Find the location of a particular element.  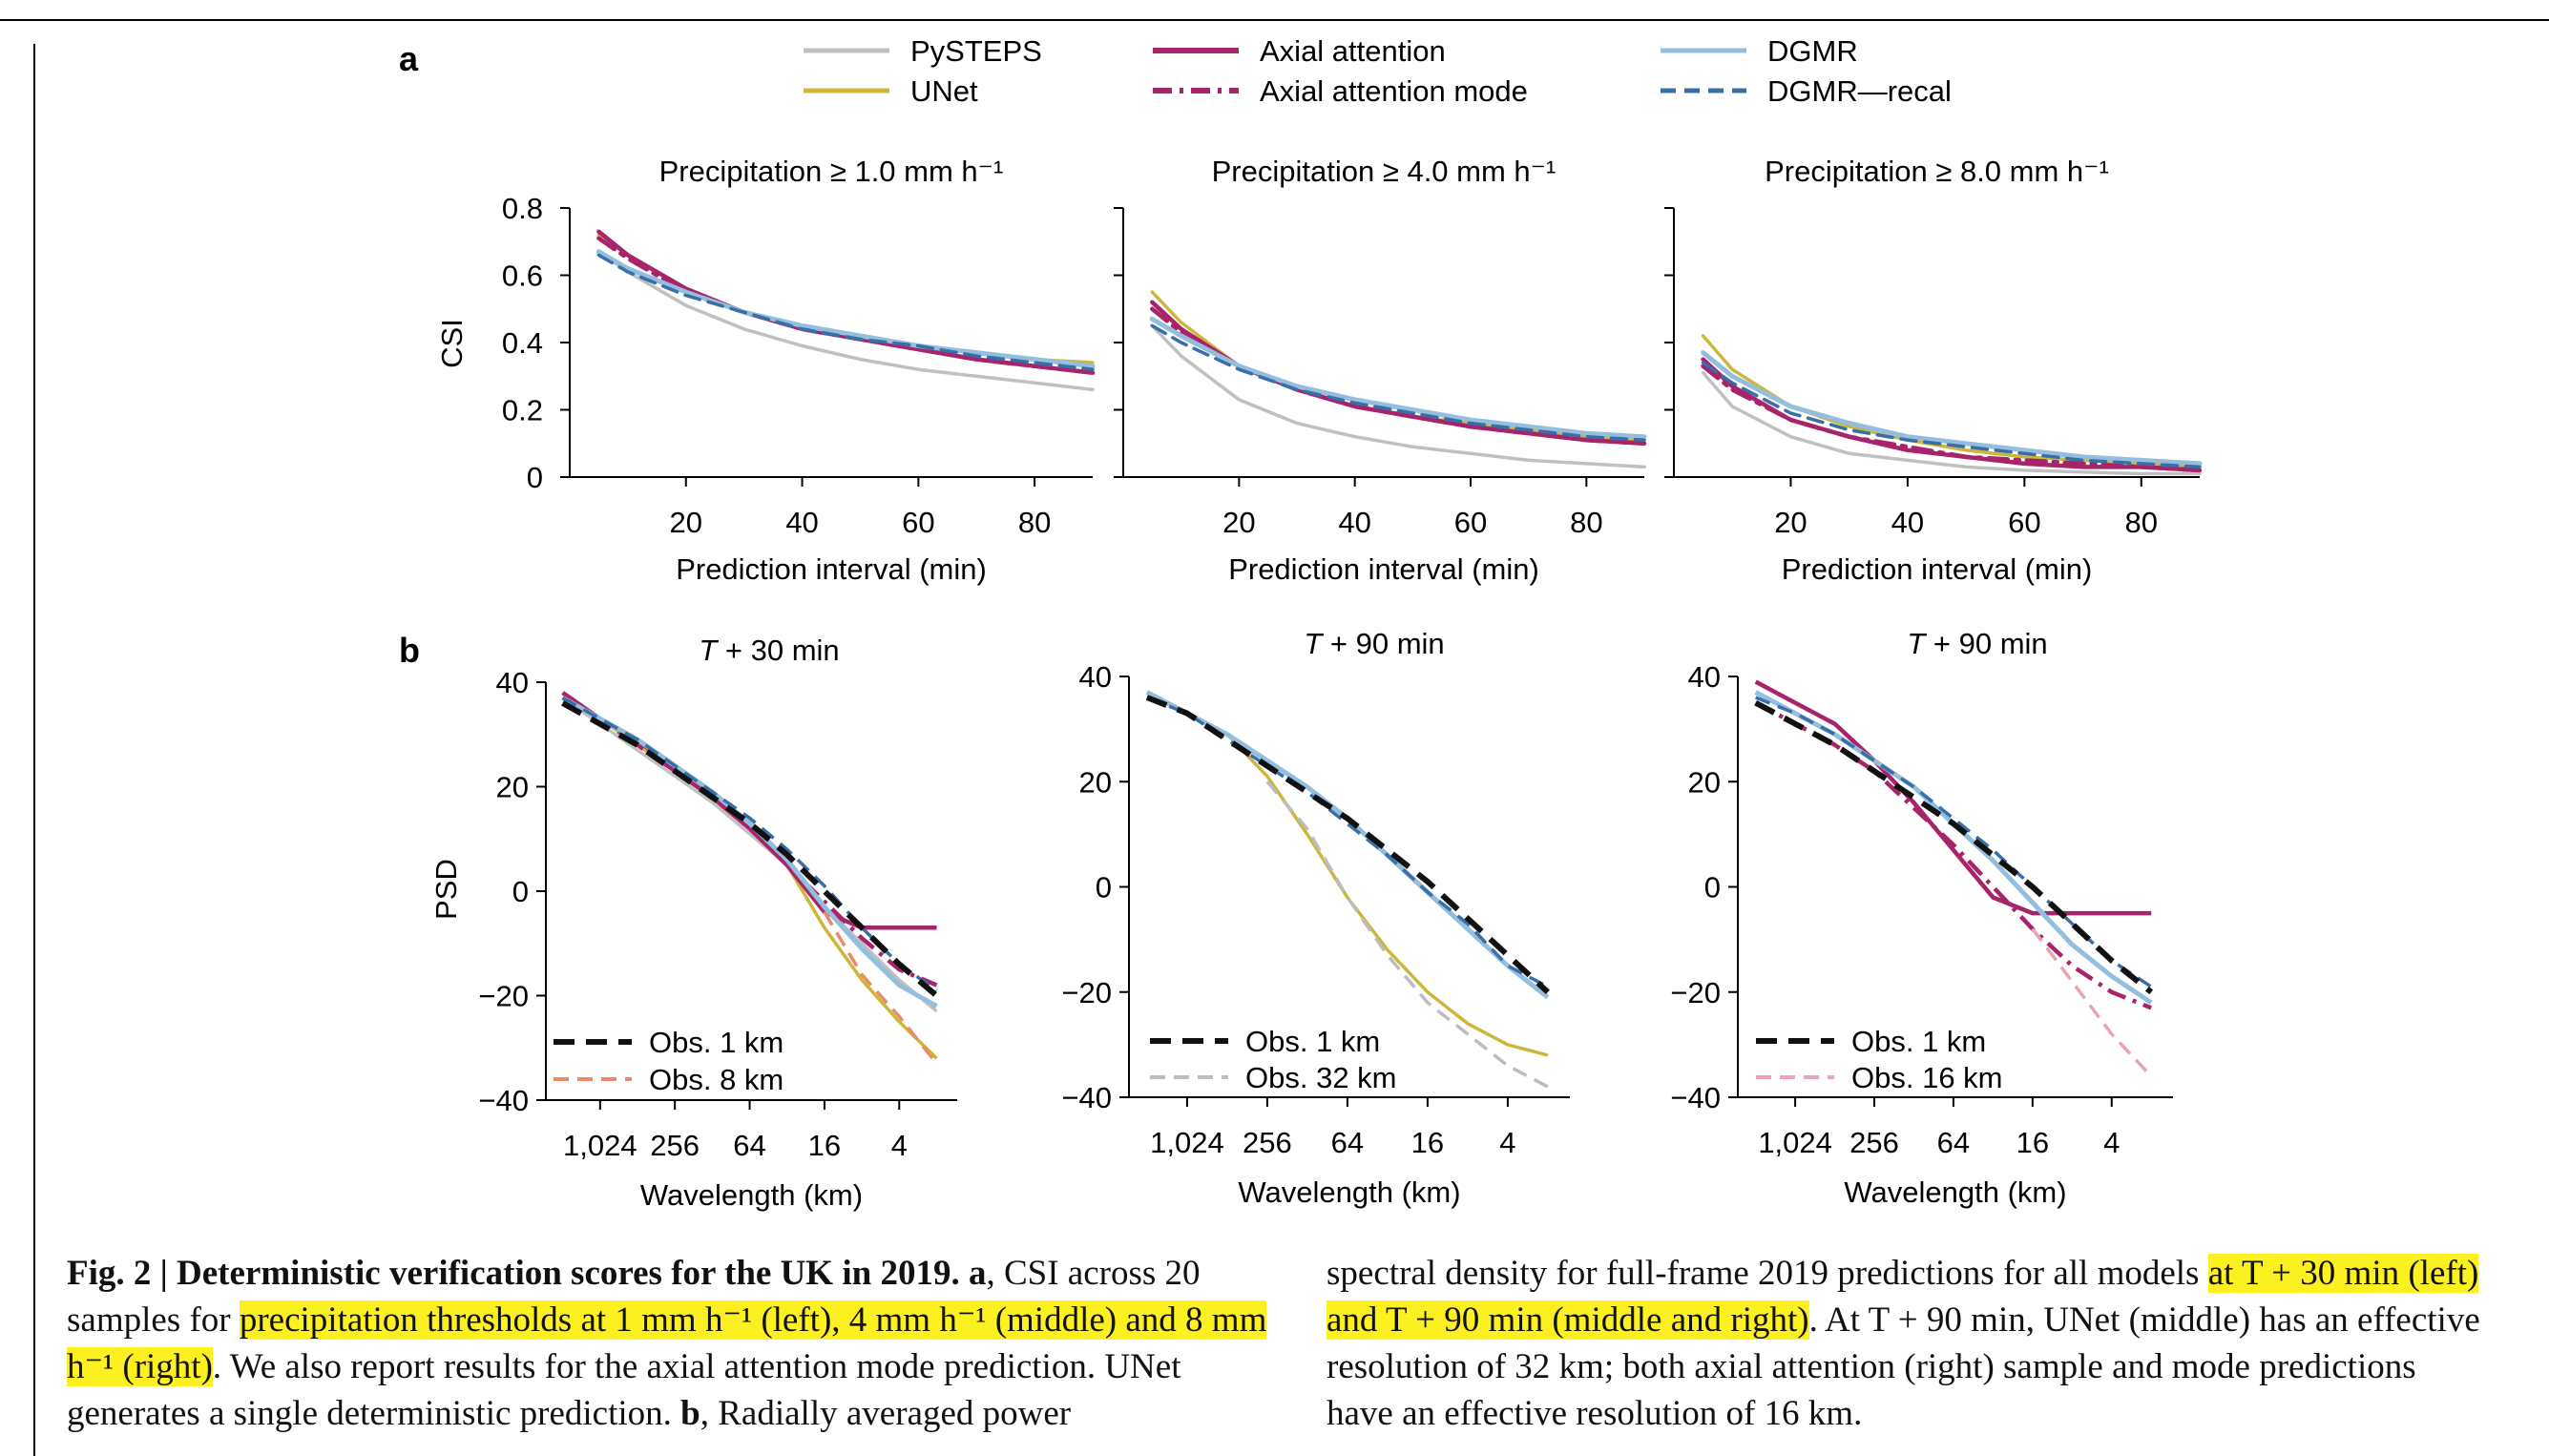

csi-ytick-label: 0.6 is located at coordinates (522, 276).